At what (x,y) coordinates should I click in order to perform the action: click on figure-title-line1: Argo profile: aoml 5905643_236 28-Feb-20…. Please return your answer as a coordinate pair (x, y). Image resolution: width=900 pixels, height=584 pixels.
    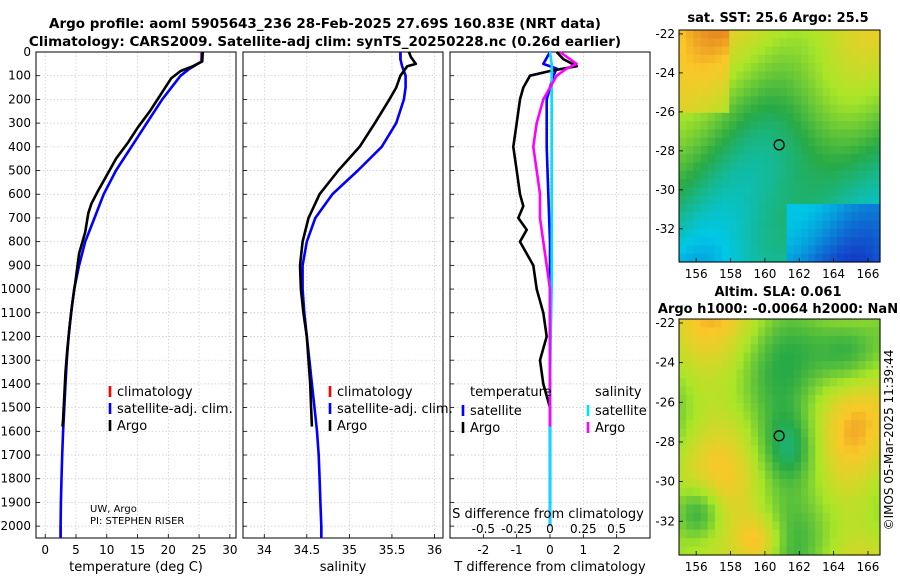
    Looking at the image, I should click on (325, 24).